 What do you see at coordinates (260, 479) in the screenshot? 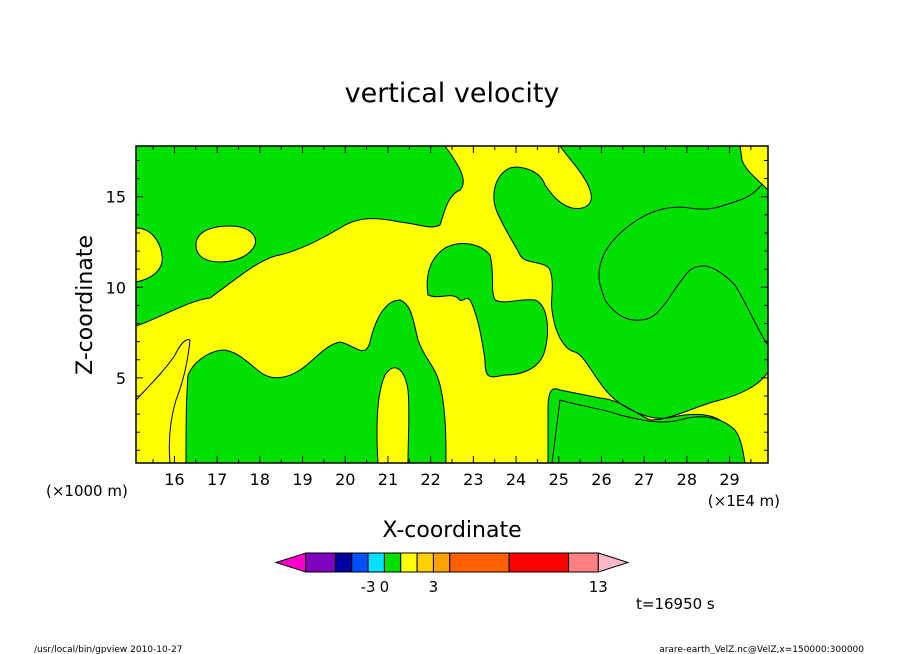
I see `x-tick-label: 18` at bounding box center [260, 479].